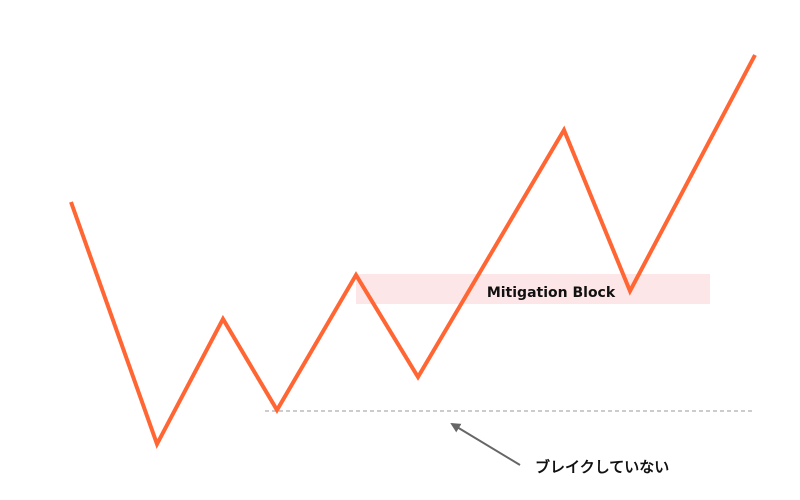 This screenshot has height=500, width=800. I want to click on mitigation-block-zone, so click(533, 289).